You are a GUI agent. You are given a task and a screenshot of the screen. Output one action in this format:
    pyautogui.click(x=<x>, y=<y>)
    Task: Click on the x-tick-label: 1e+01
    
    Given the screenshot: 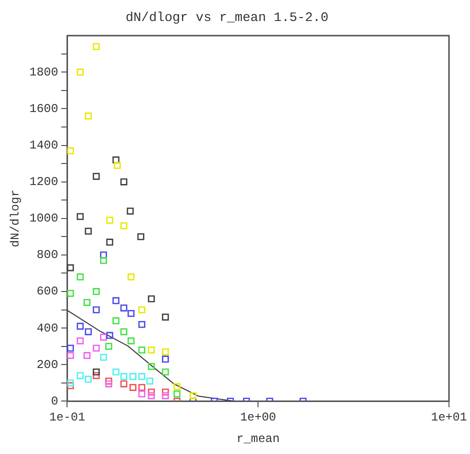 What is the action you would take?
    pyautogui.click(x=449, y=417)
    